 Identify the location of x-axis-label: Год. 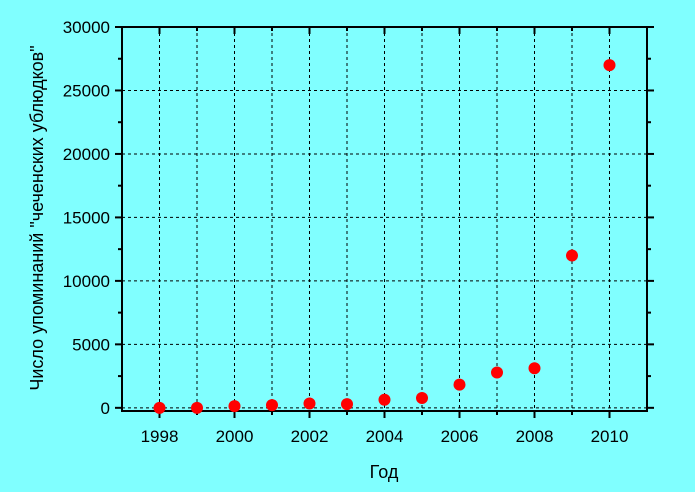
(384, 472).